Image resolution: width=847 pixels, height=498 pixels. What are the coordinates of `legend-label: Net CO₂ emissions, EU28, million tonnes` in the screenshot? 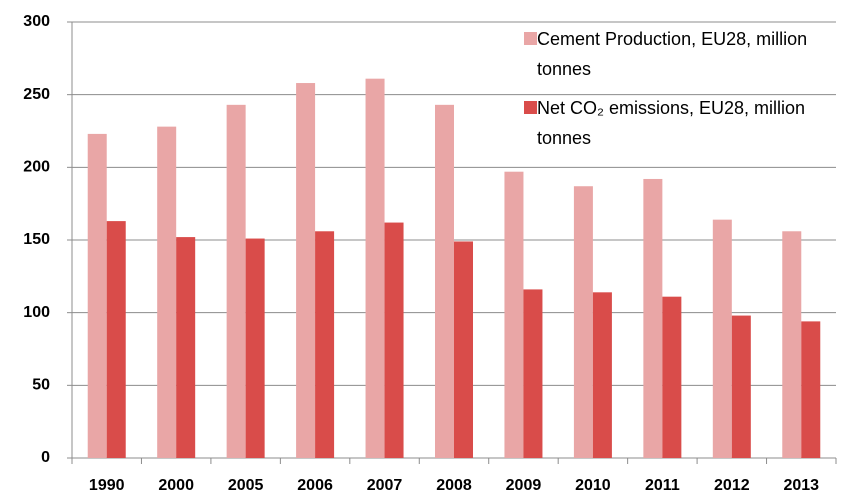 It's located at (671, 123).